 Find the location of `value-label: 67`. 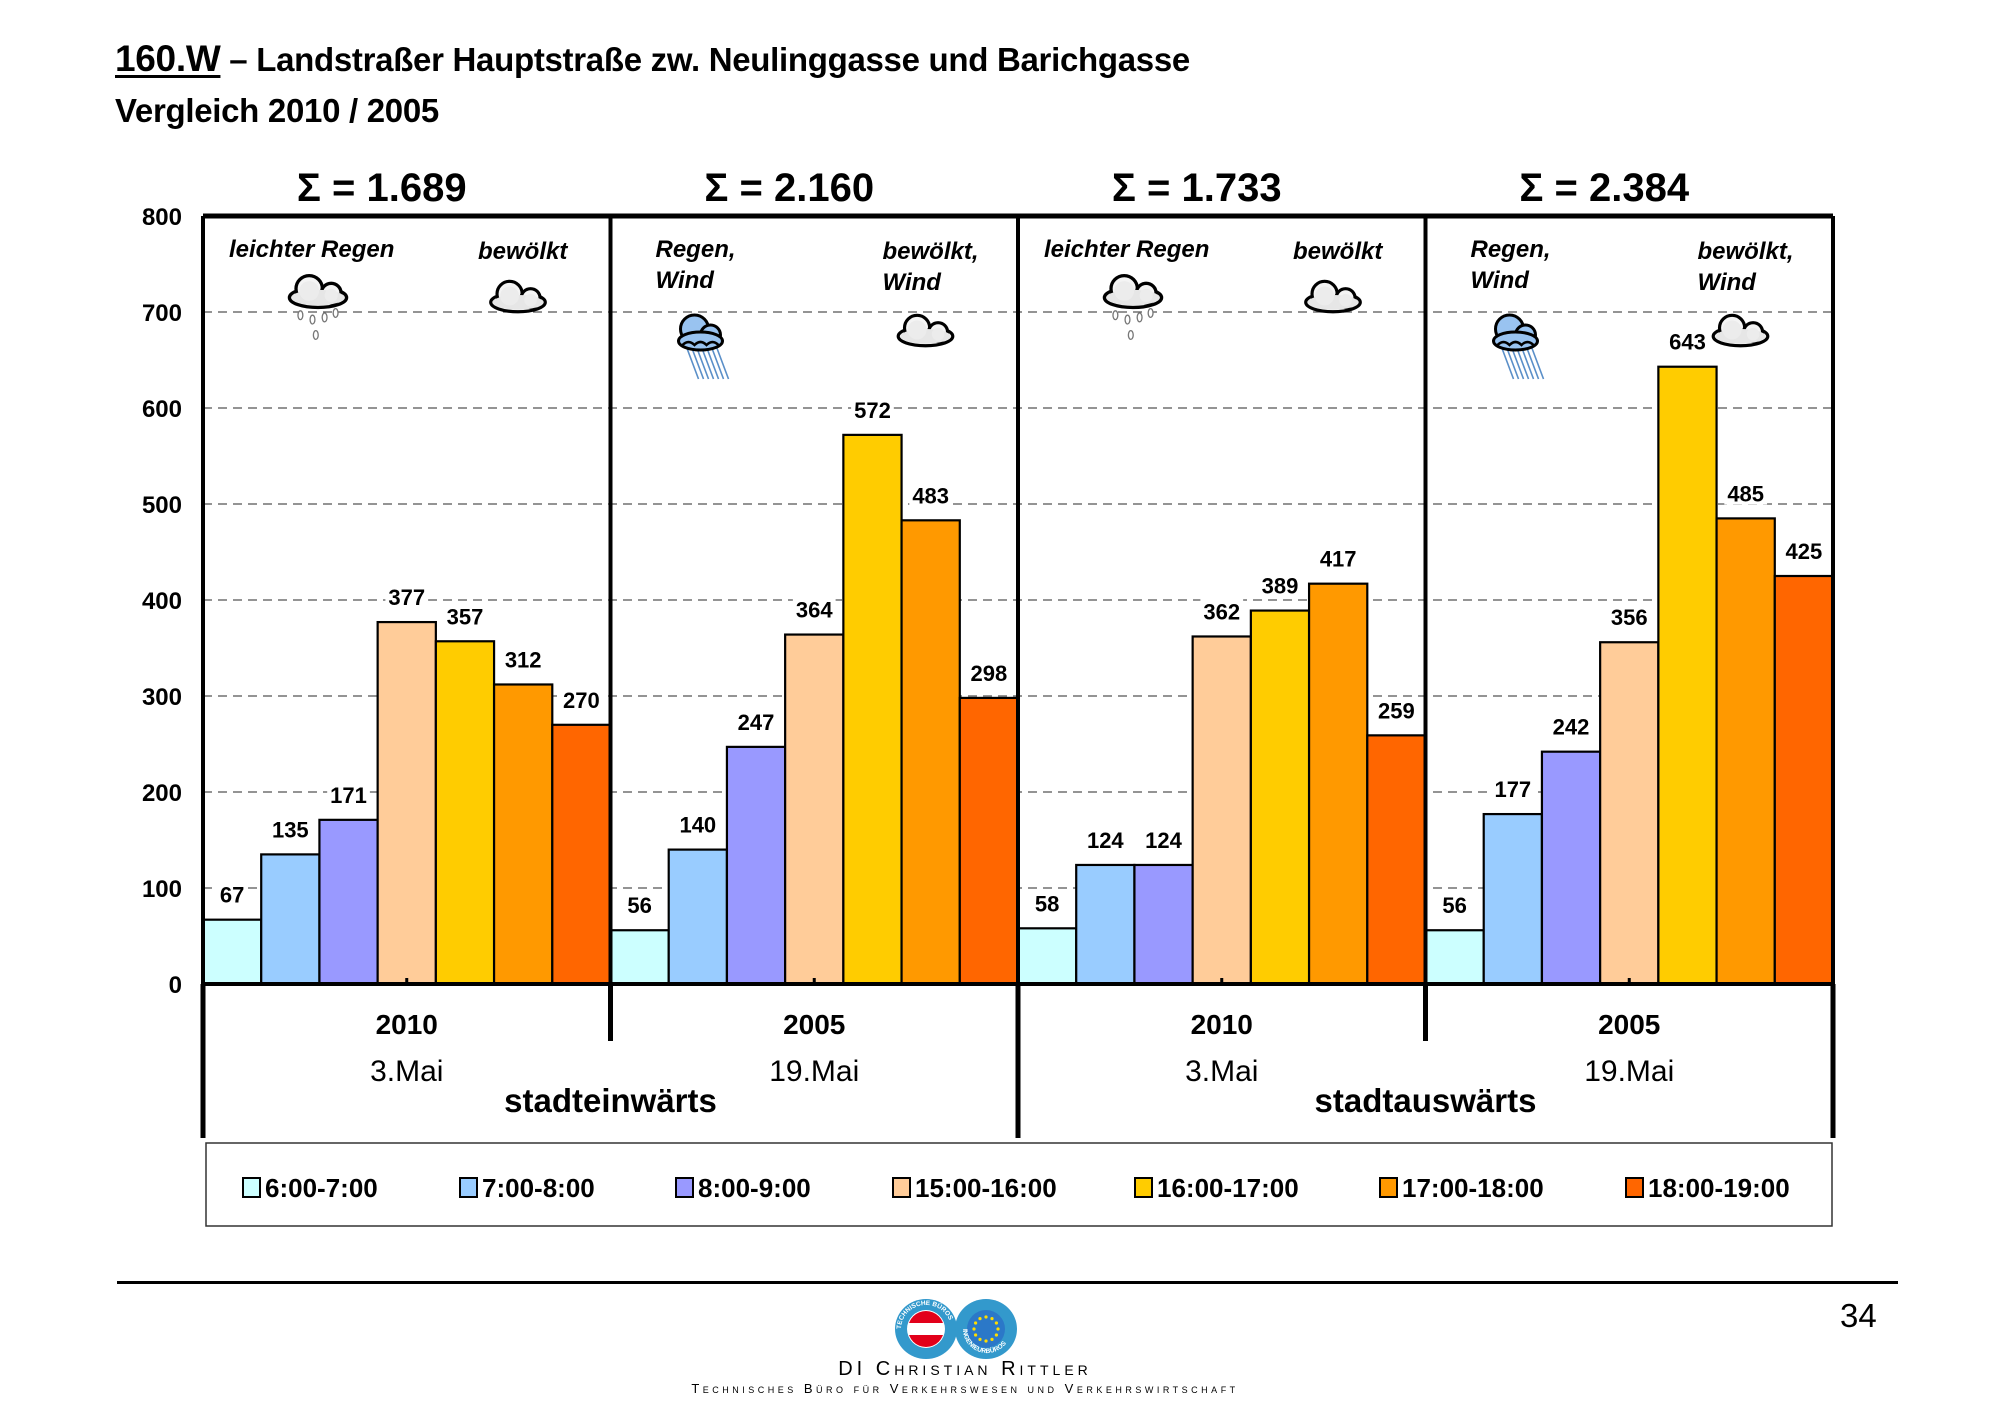

value-label: 67 is located at coordinates (232, 895).